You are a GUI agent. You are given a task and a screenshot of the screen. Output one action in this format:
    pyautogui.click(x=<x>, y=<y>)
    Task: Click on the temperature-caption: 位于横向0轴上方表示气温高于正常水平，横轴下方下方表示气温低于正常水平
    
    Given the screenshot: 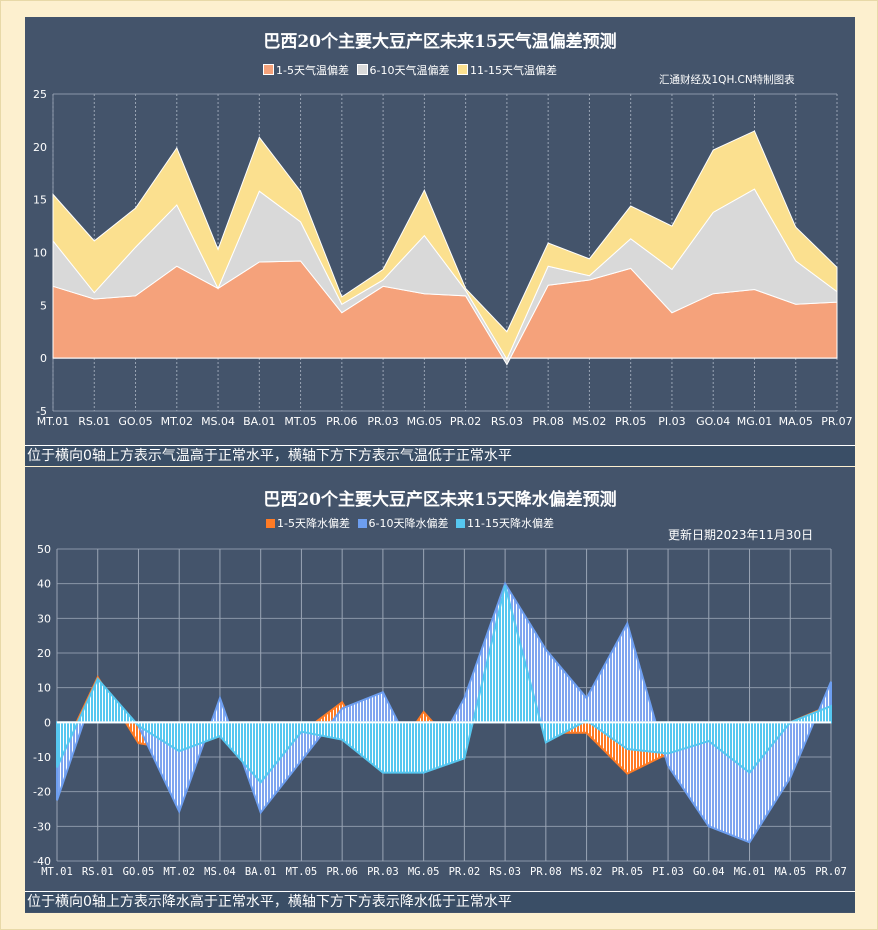 What is the action you would take?
    pyautogui.click(x=440, y=455)
    